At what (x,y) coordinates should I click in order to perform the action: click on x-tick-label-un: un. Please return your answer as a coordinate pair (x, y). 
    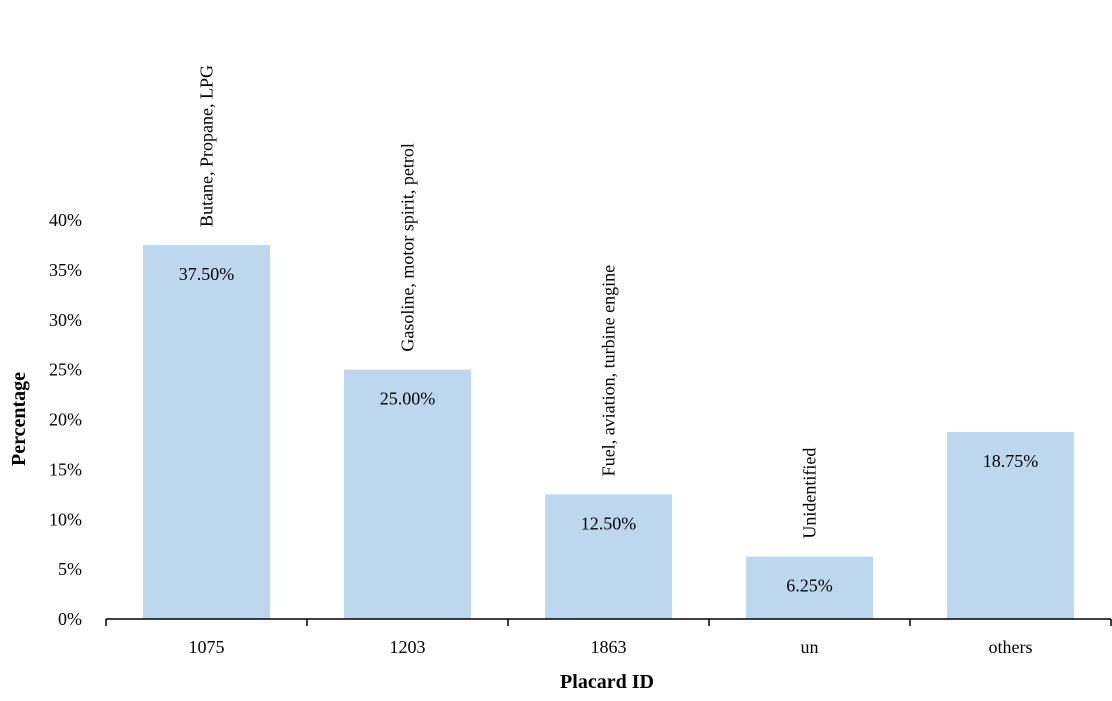
    Looking at the image, I should click on (810, 647).